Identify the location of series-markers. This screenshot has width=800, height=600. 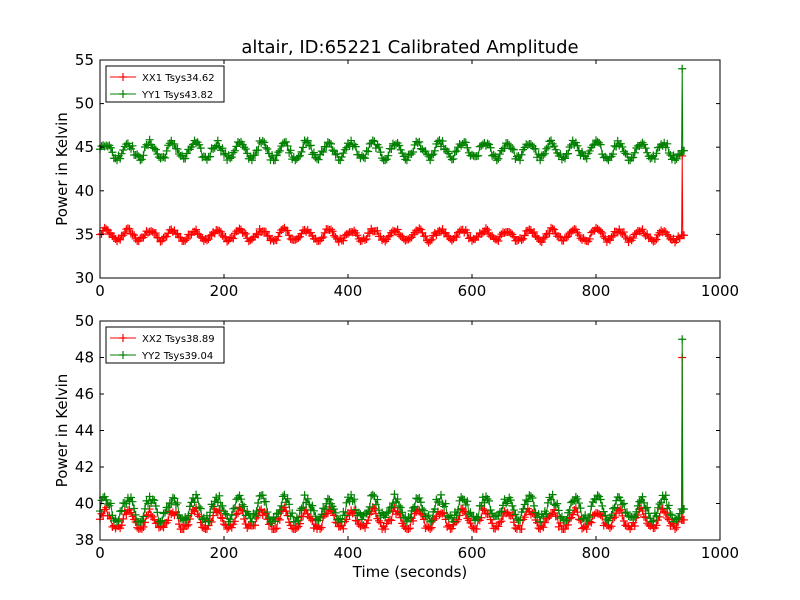
(392, 199).